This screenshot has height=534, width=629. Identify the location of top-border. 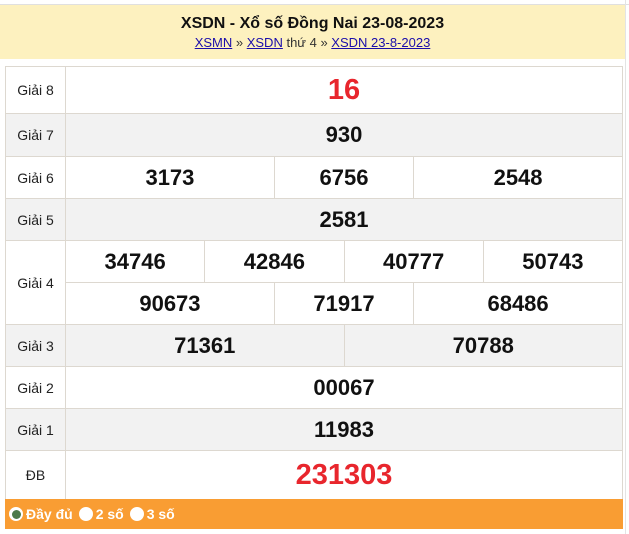
(314, 2).